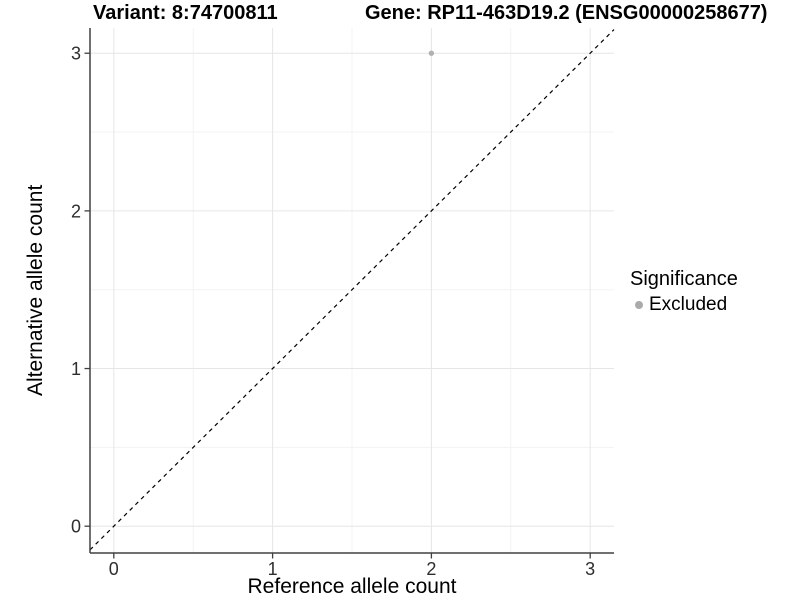  What do you see at coordinates (352, 586) in the screenshot?
I see `x-axis-label: Reference allele count` at bounding box center [352, 586].